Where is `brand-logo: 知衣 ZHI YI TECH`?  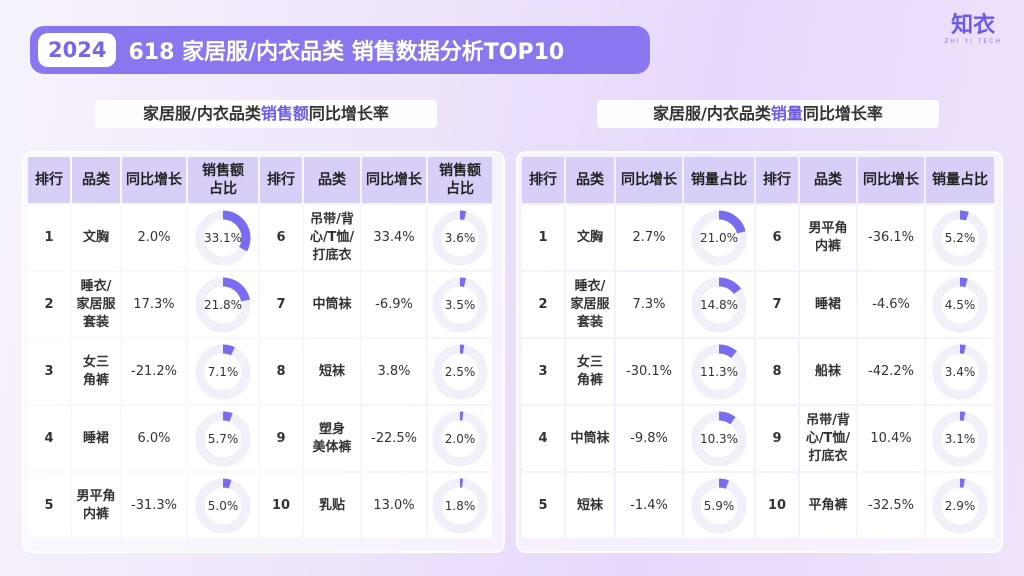
brand-logo: 知衣 ZHI YI TECH is located at coordinates (973, 29).